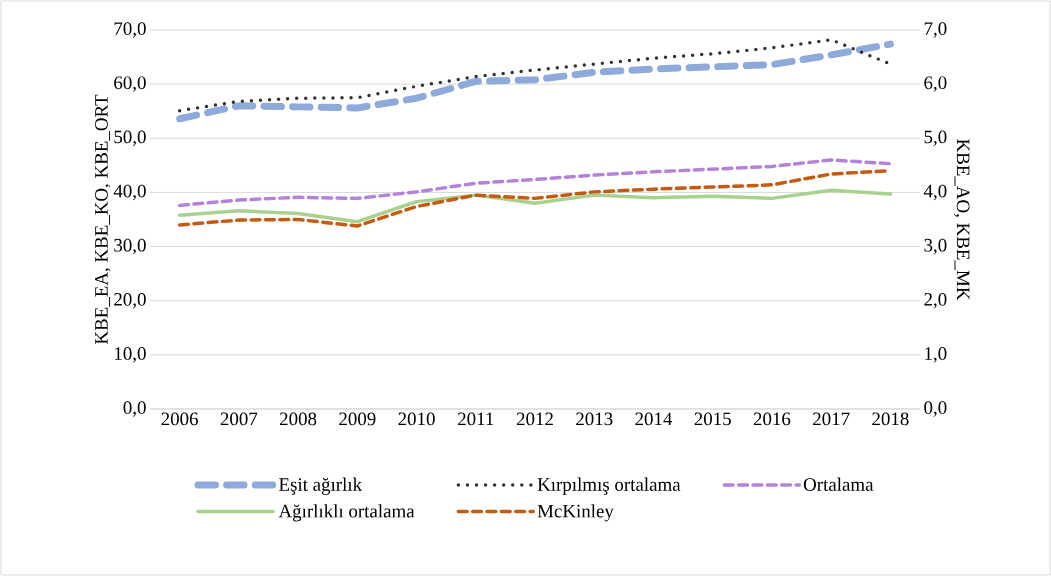 The image size is (1051, 576). I want to click on y-tick-label: 70,0, so click(130, 30).